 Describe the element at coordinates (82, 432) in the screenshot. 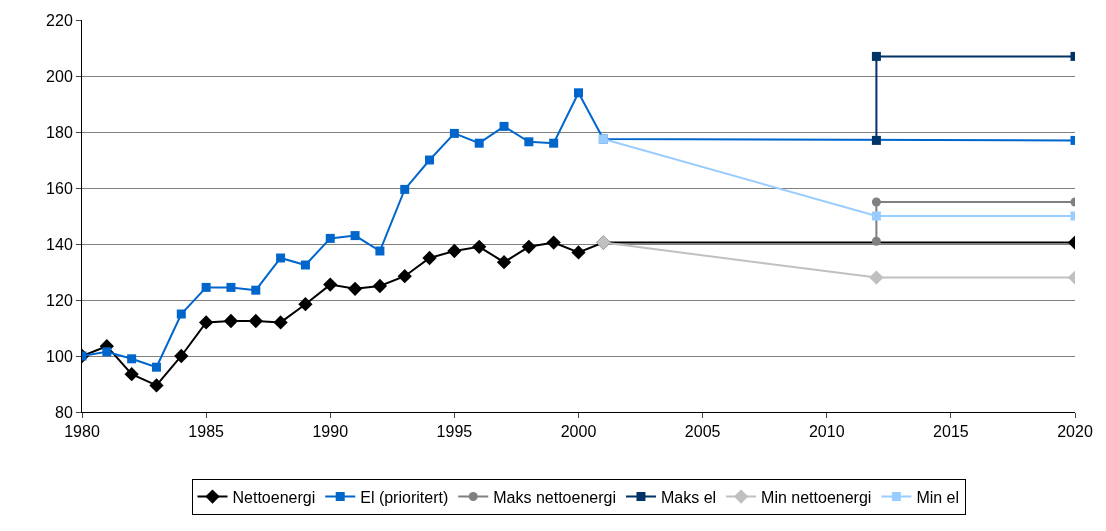

I see `x-tick-label: 1980` at that location.